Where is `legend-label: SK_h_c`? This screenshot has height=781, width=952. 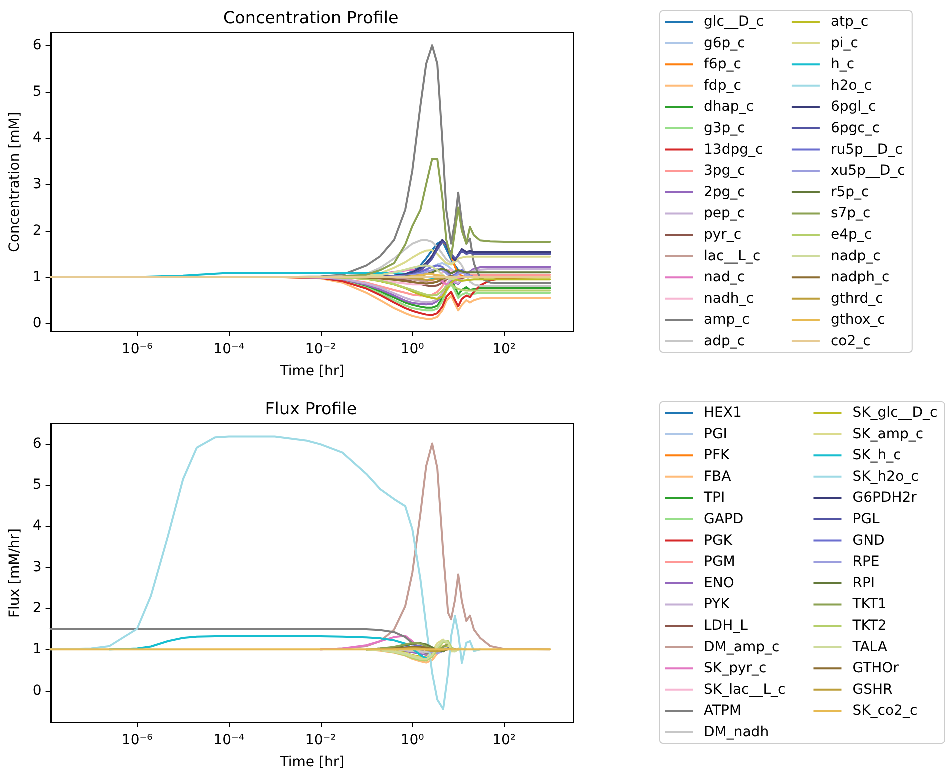 legend-label: SK_h_c is located at coordinates (877, 456).